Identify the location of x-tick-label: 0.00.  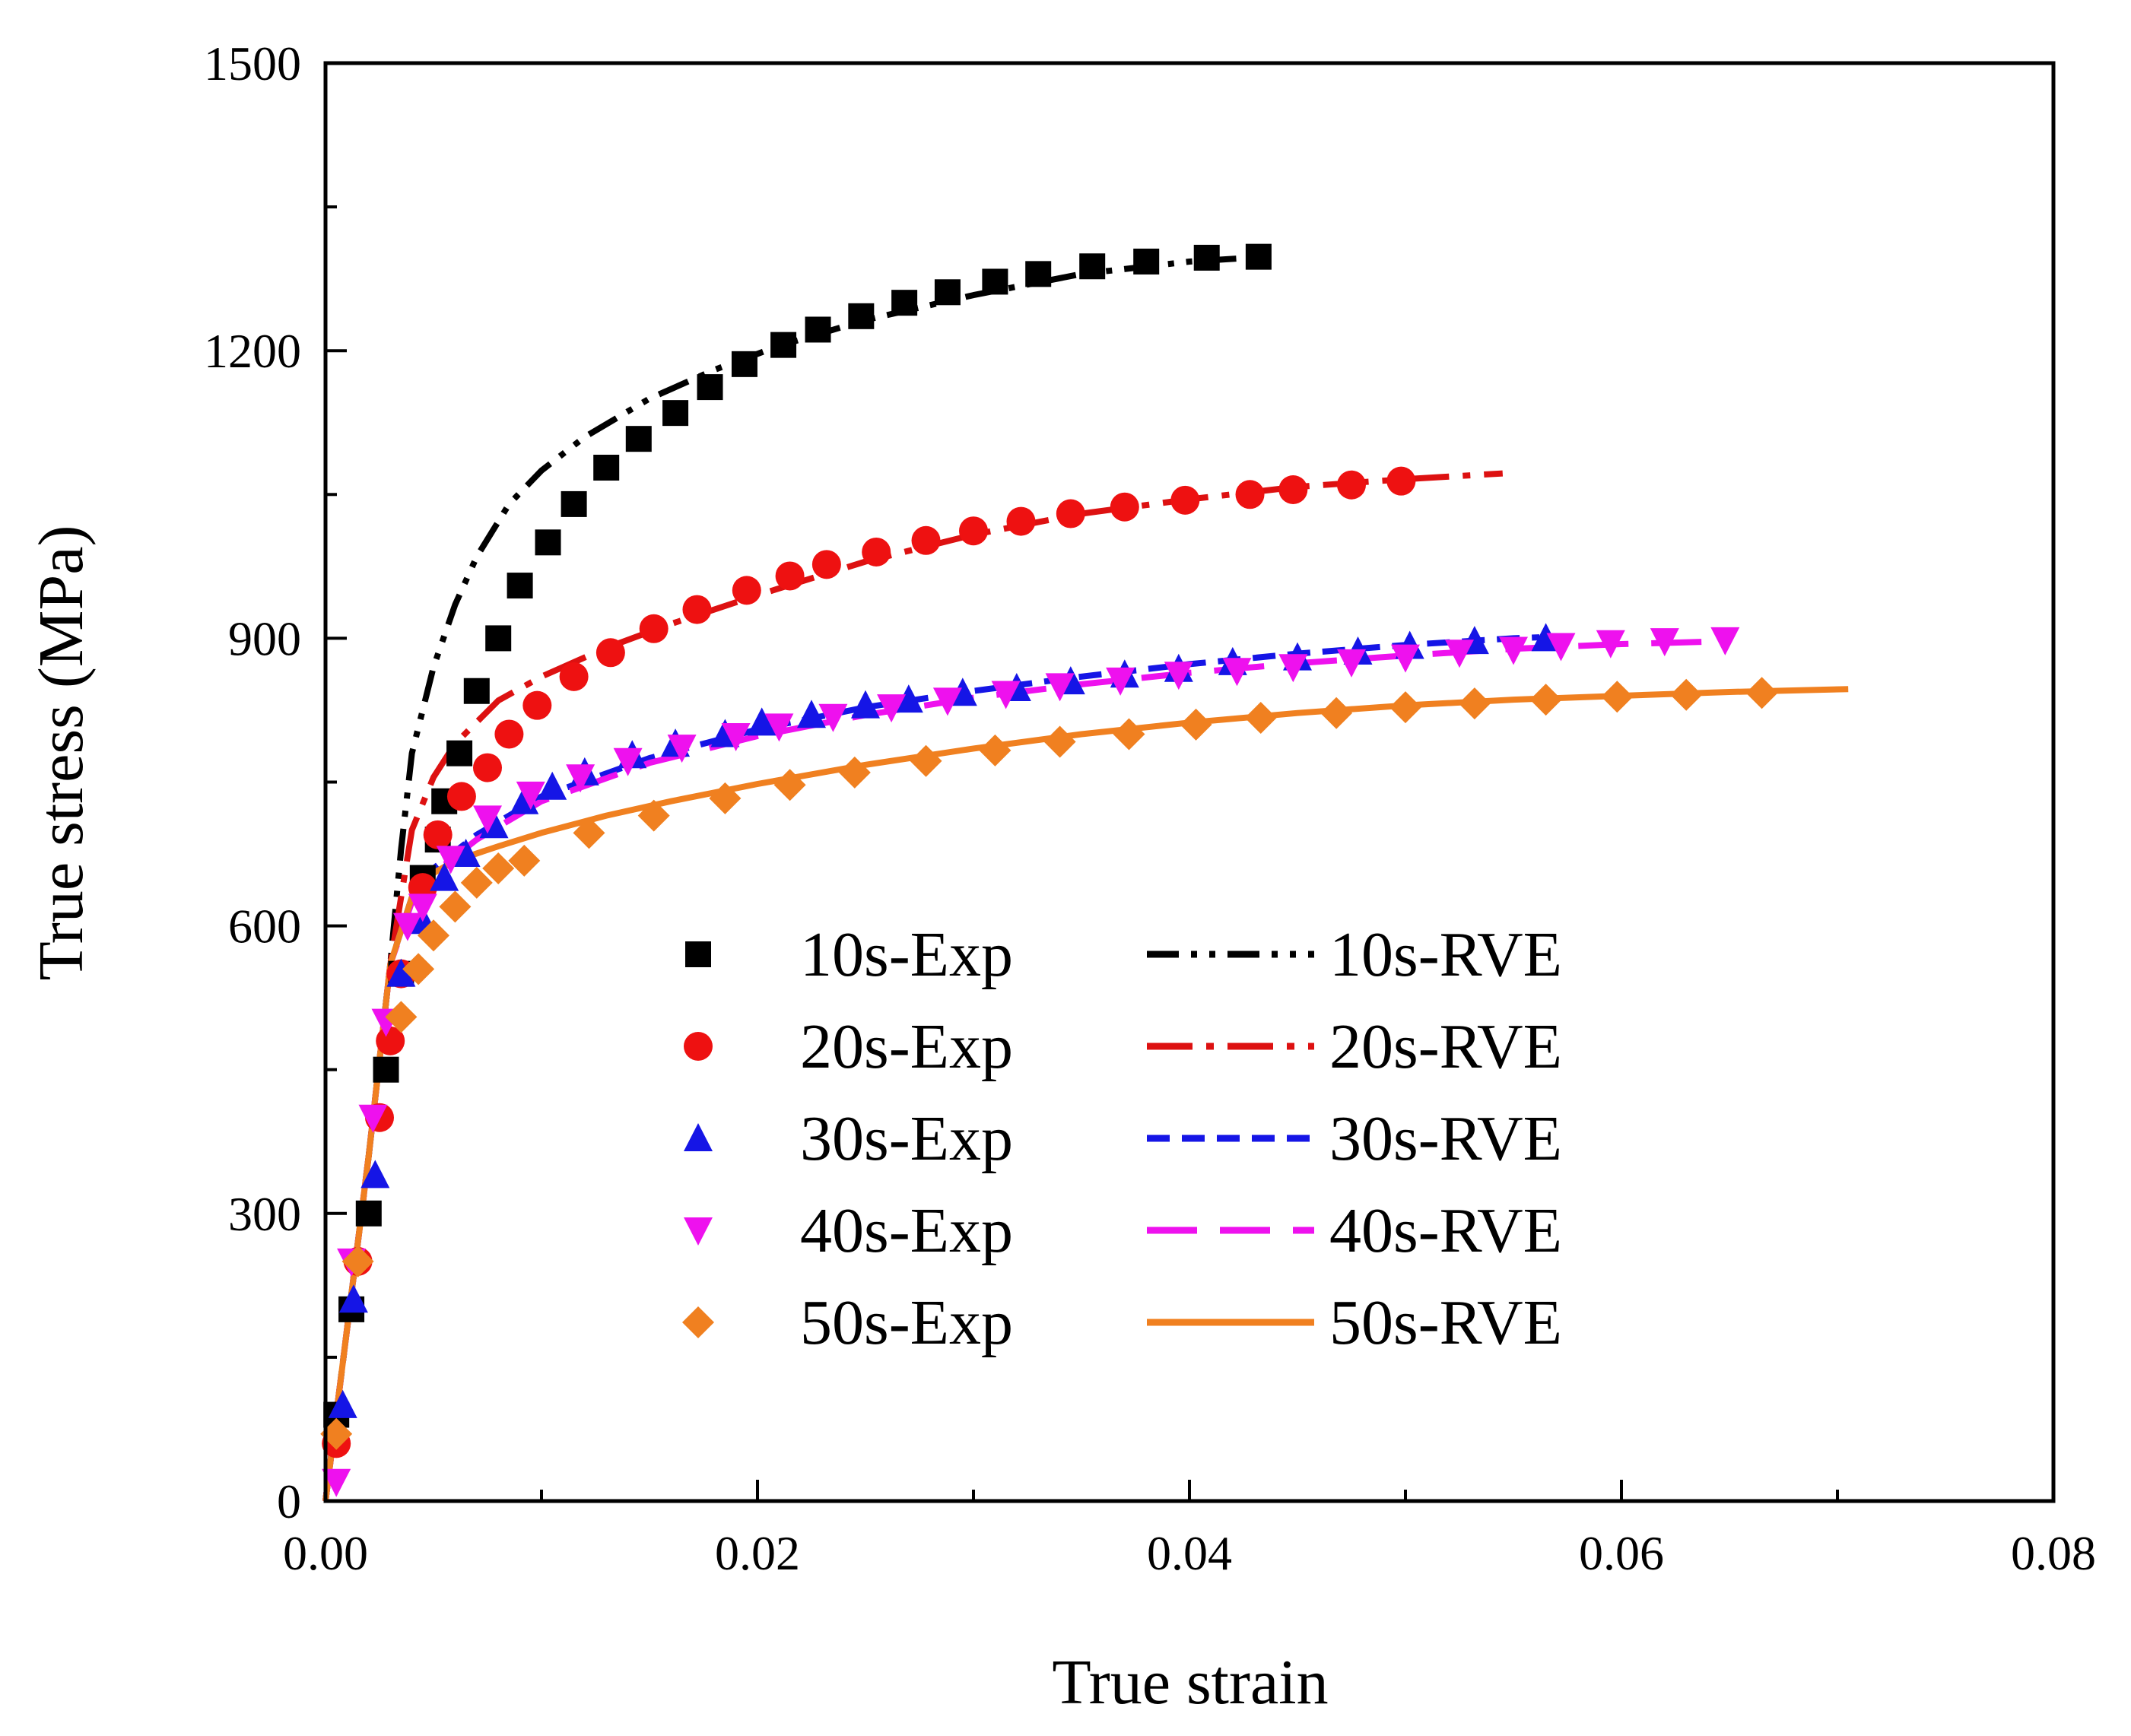
(325, 1553).